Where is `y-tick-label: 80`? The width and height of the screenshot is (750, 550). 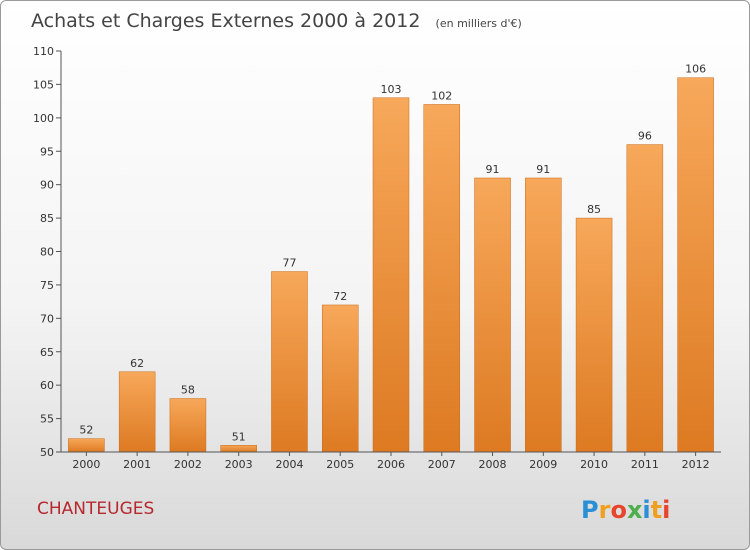 y-tick-label: 80 is located at coordinates (47, 252).